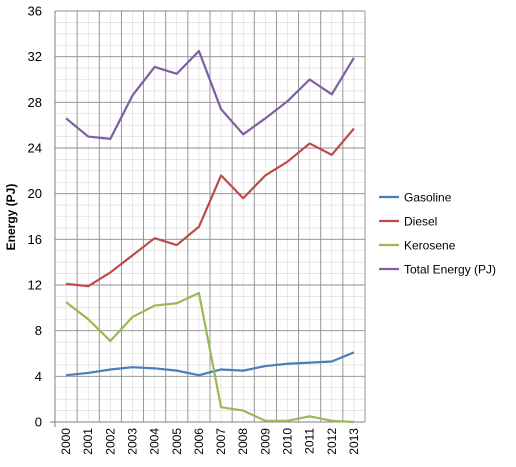 The image size is (516, 467). I want to click on x-tick-label: 2006, so click(199, 441).